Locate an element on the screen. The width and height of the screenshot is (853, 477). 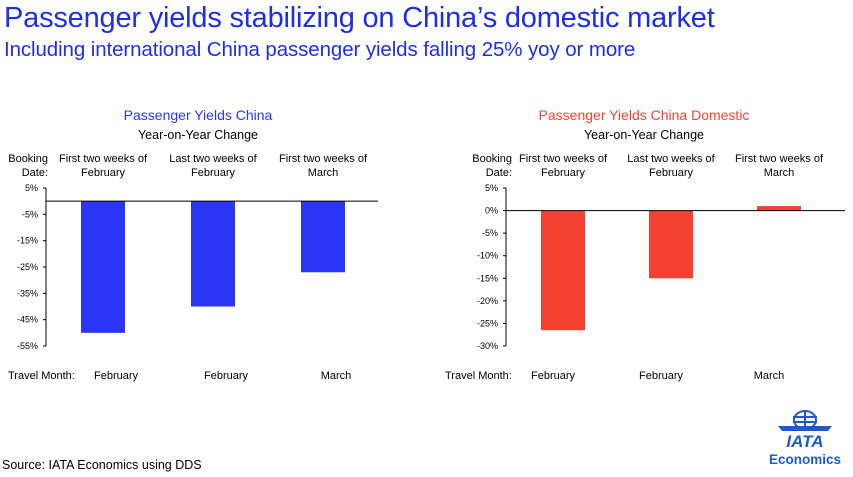
y-tick-label: -30% is located at coordinates (487, 346).